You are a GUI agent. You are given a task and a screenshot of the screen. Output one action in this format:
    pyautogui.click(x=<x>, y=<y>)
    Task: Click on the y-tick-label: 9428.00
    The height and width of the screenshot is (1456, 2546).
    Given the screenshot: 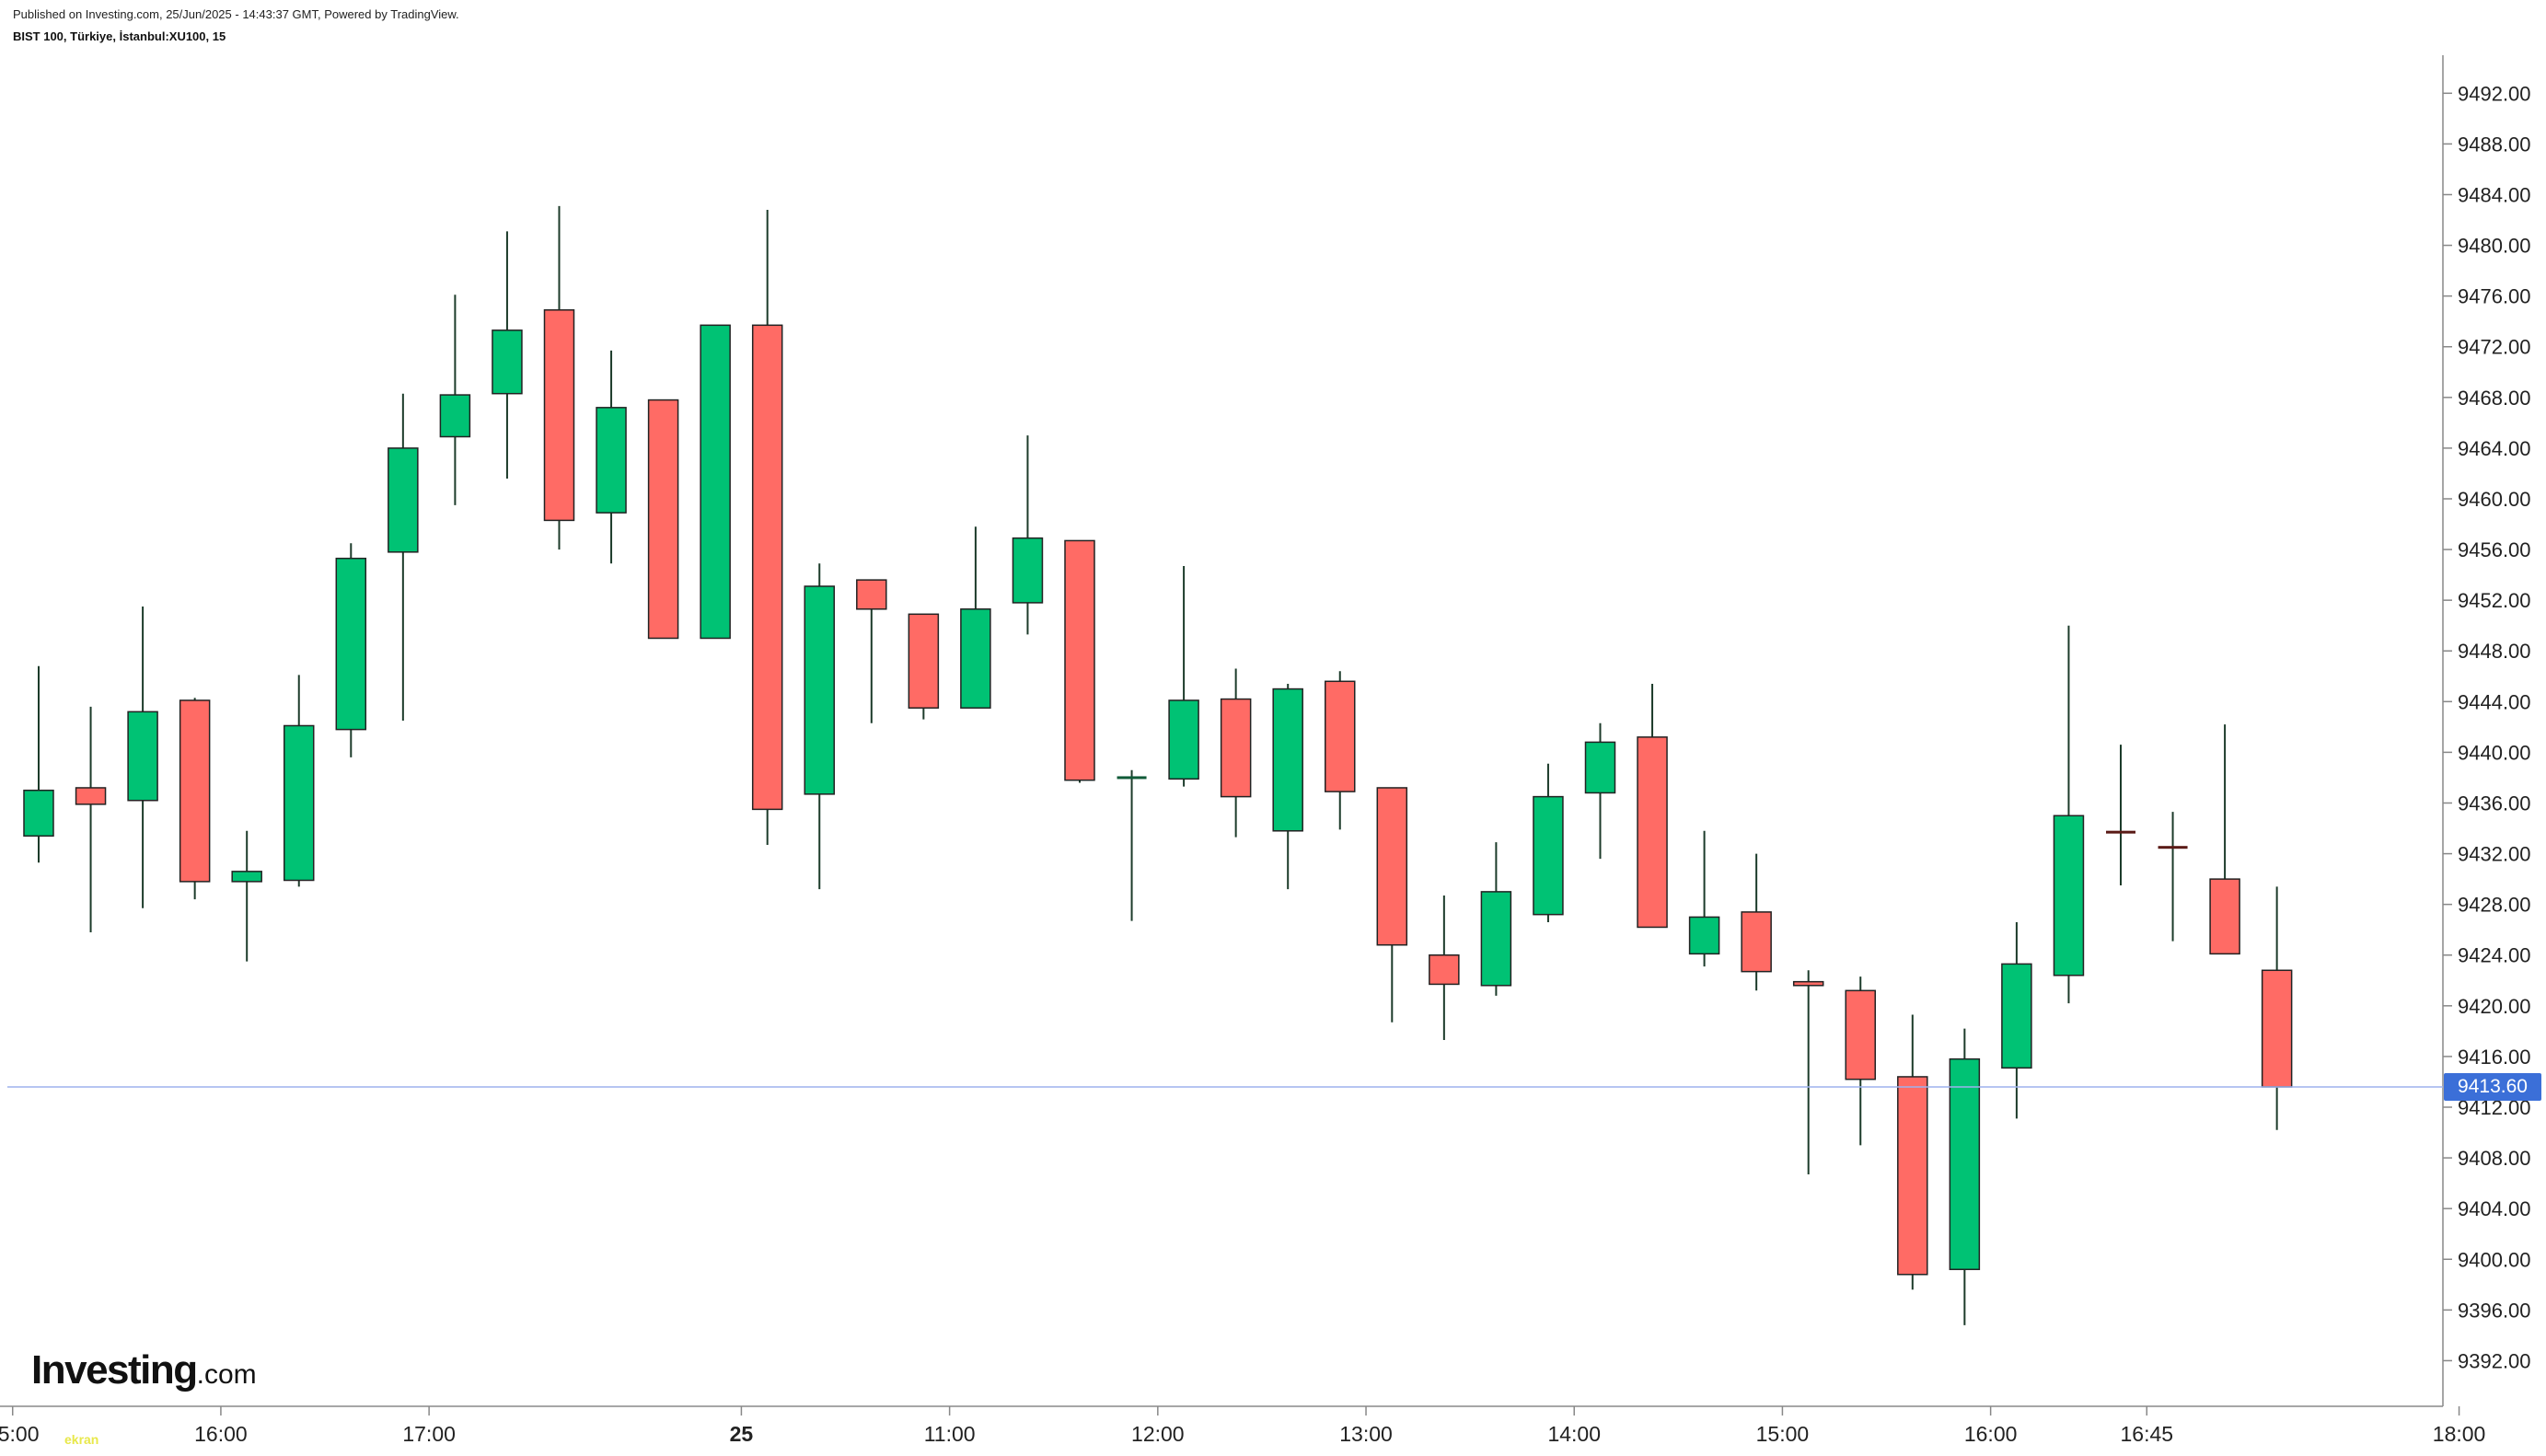 What is the action you would take?
    pyautogui.click(x=2494, y=905)
    